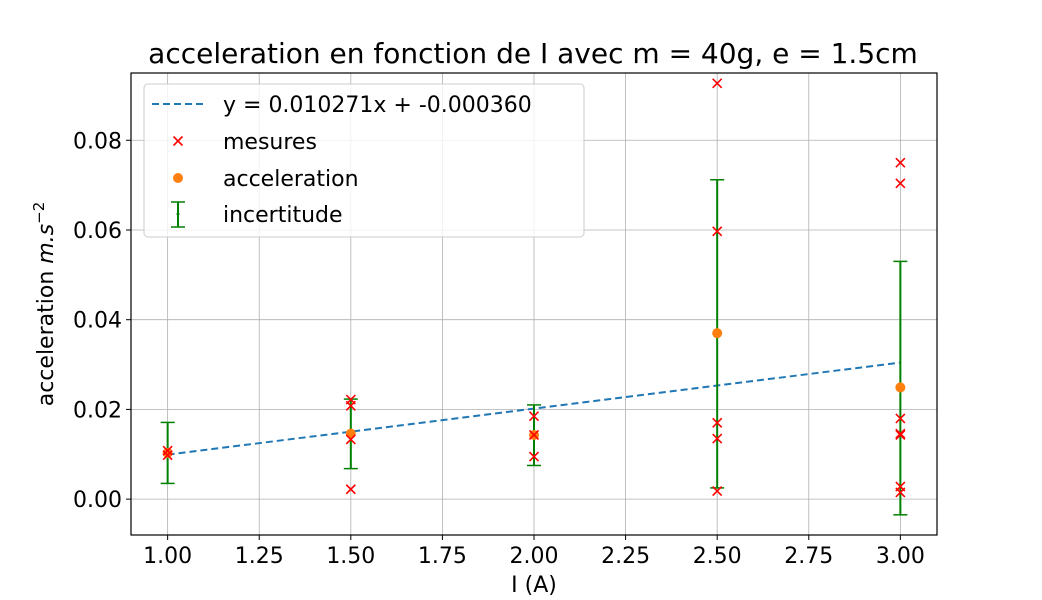 Image resolution: width=1042 pixels, height=600 pixels. I want to click on legend-incertitude-label: incertitude, so click(283, 215).